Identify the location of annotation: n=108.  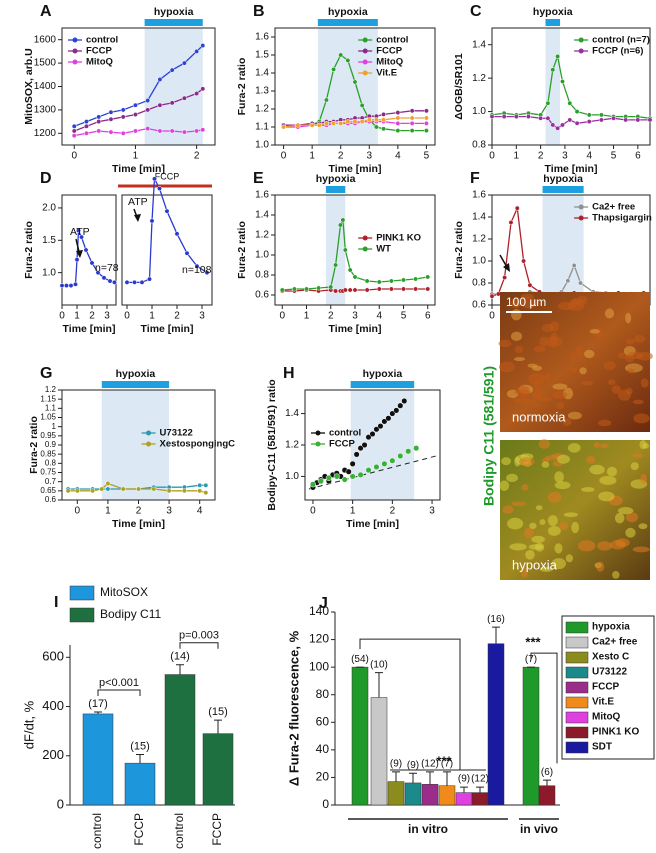
(197, 270).